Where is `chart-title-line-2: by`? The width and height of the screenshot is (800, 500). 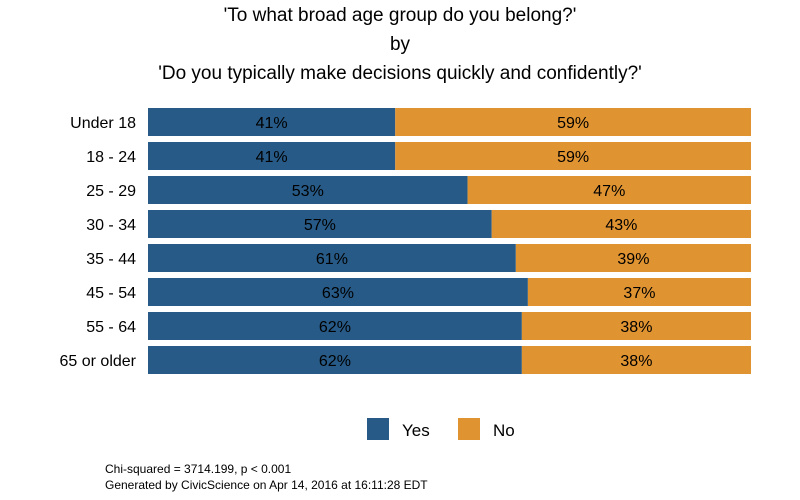
chart-title-line-2: by is located at coordinates (400, 44).